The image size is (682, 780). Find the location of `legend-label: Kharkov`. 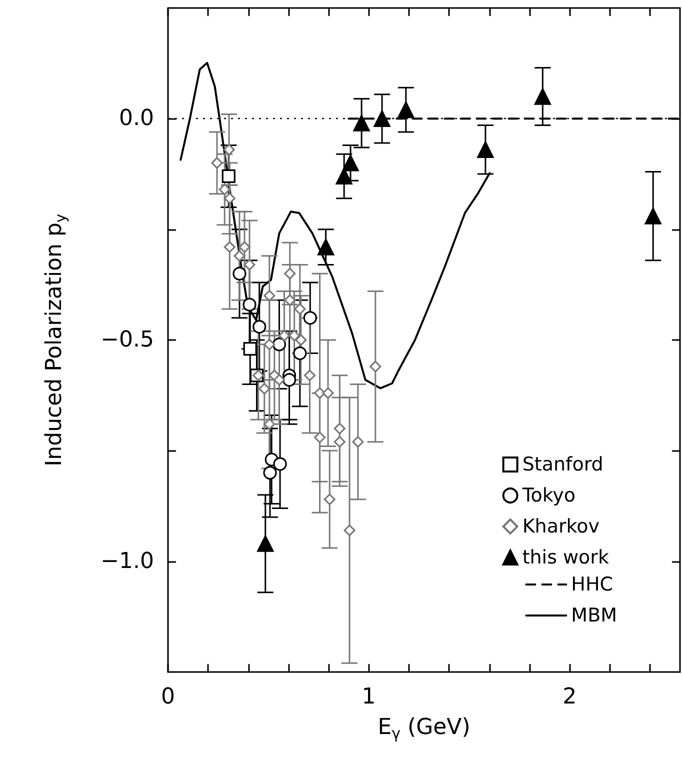

legend-label: Kharkov is located at coordinates (561, 527).